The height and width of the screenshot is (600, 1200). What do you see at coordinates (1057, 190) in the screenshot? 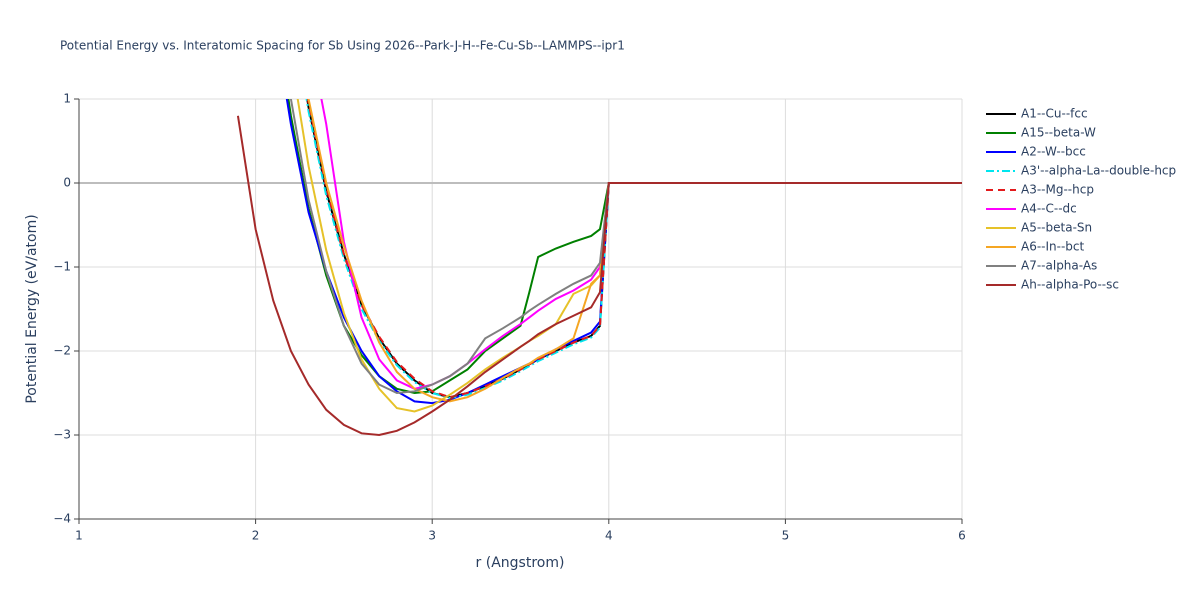
I see `legend-label: A3--Mg--hcp` at bounding box center [1057, 190].